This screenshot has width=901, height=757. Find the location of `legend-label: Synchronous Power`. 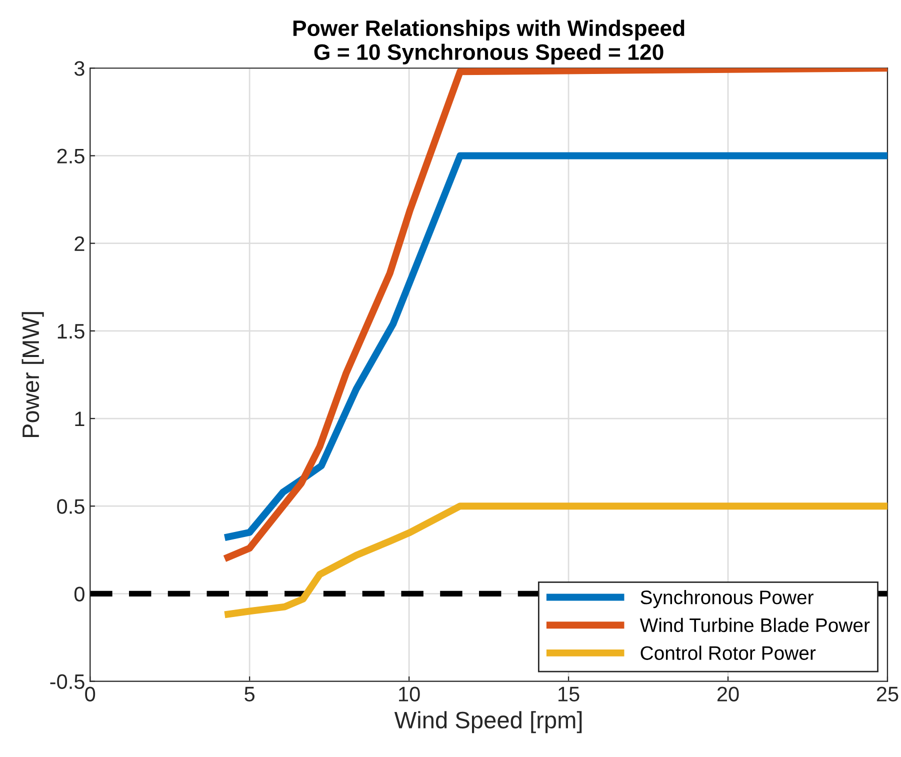

legend-label: Synchronous Power is located at coordinates (727, 599).